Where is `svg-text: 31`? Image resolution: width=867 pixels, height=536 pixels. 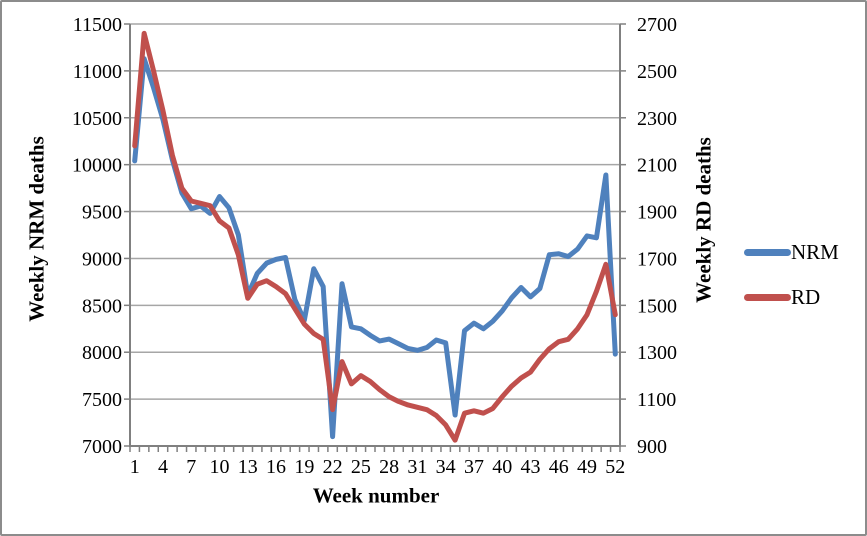 svg-text: 31 is located at coordinates (417, 467).